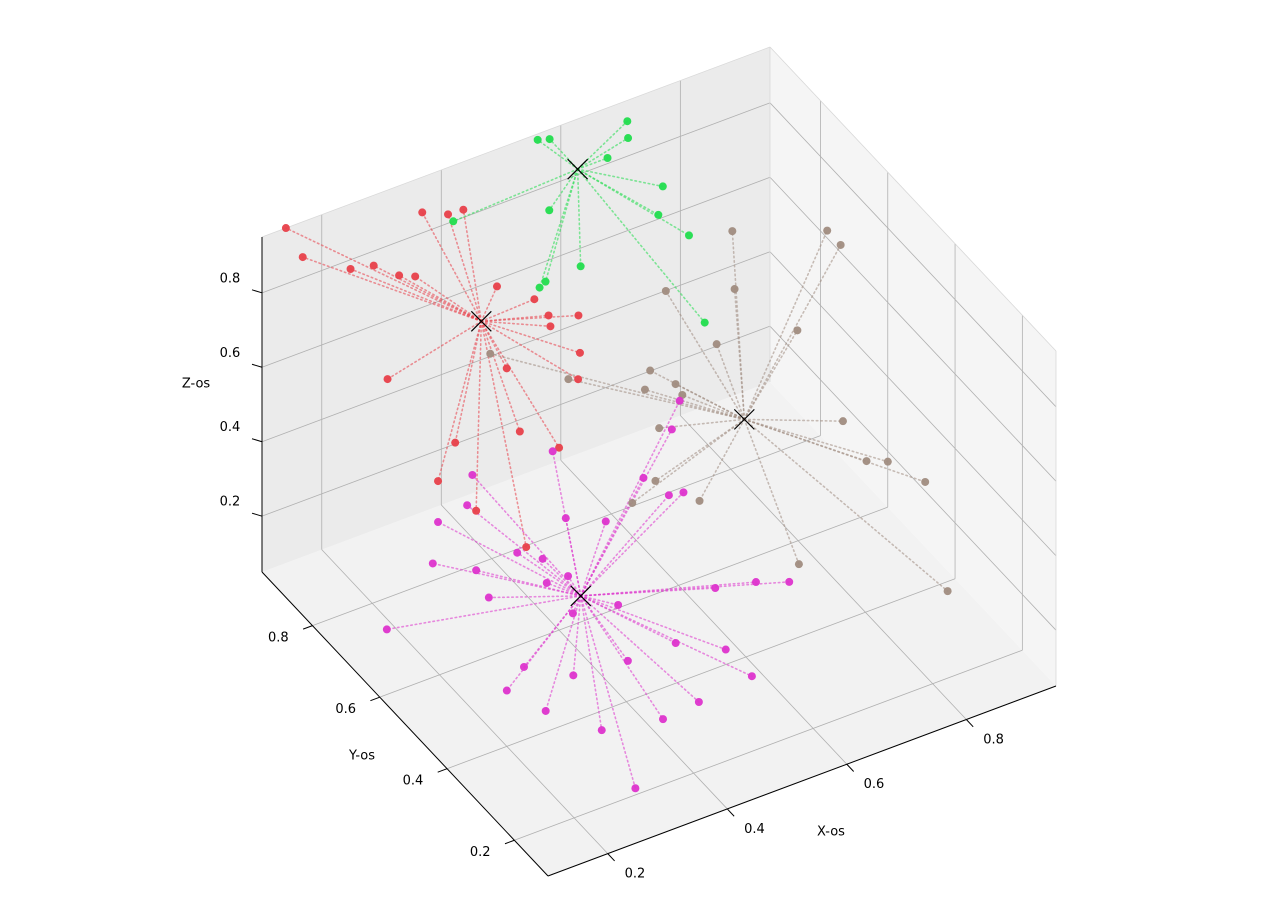  Describe the element at coordinates (278, 638) in the screenshot. I see `y-tick-label: 0.8` at that location.